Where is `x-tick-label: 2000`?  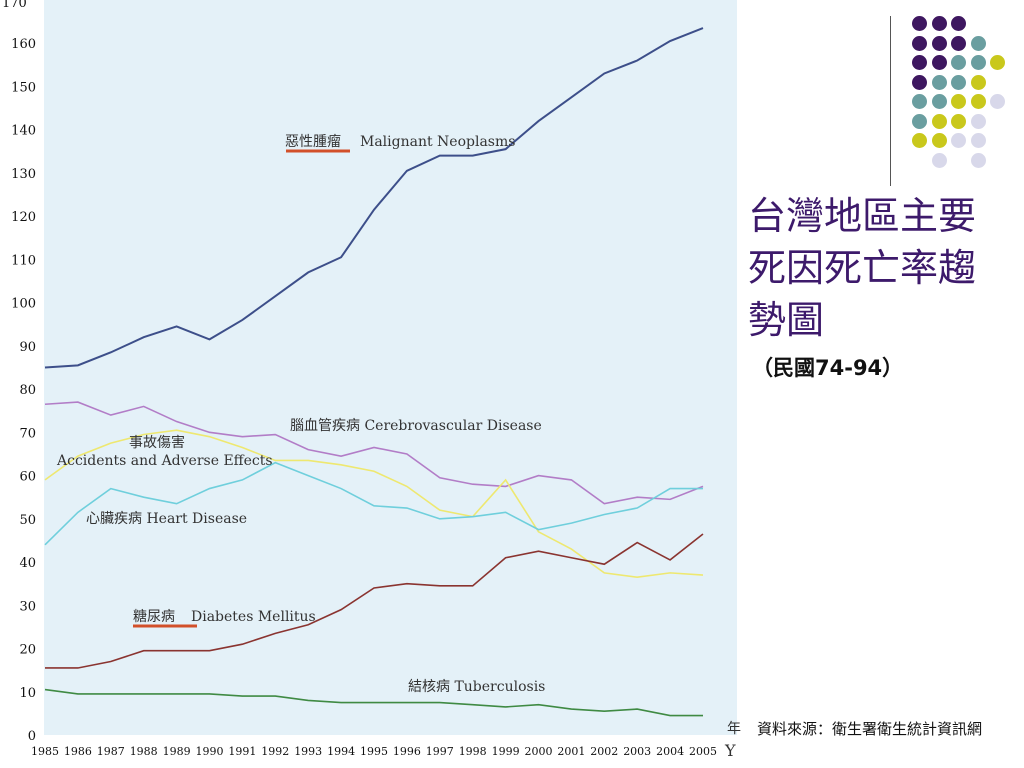
x-tick-label: 2000 is located at coordinates (539, 751).